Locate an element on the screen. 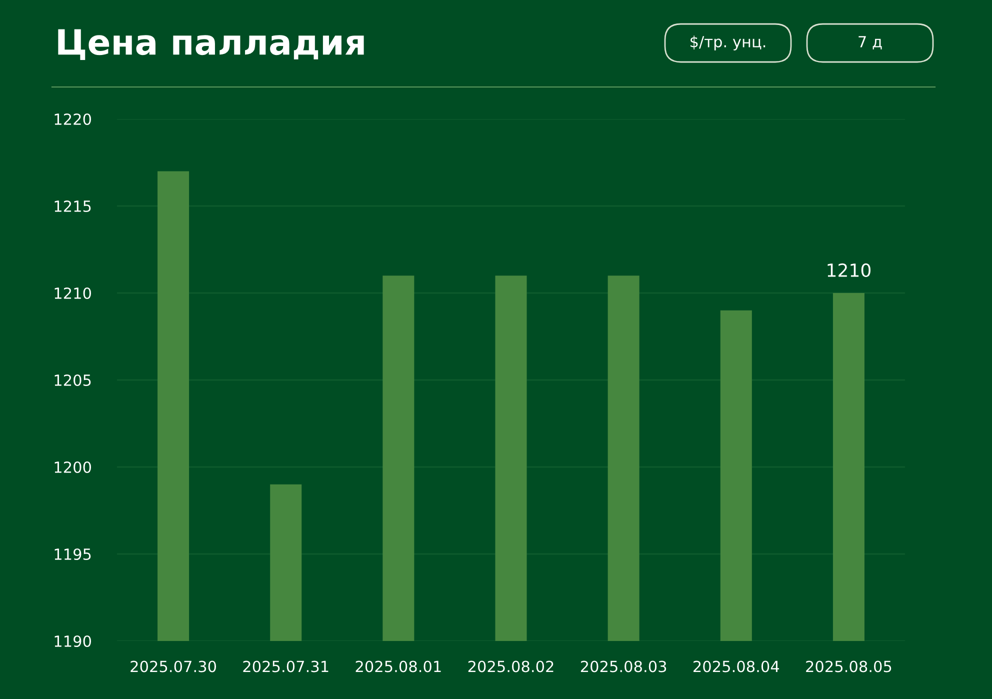  x-tick-label: 2025.07.31 is located at coordinates (285, 666).